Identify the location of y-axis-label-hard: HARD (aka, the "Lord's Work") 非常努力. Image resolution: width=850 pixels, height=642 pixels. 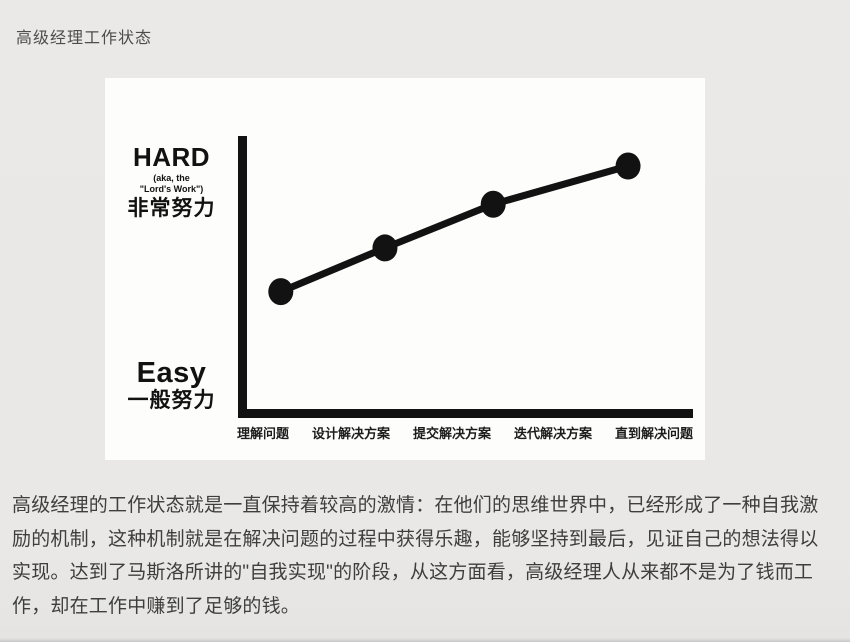
(171, 181).